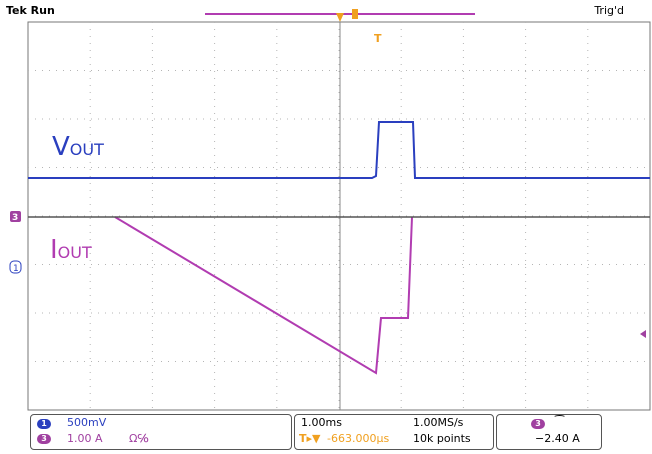 The height and width of the screenshot is (454, 652). Describe the element at coordinates (609, 10) in the screenshot. I see `trigger-status: Trig'd` at that location.